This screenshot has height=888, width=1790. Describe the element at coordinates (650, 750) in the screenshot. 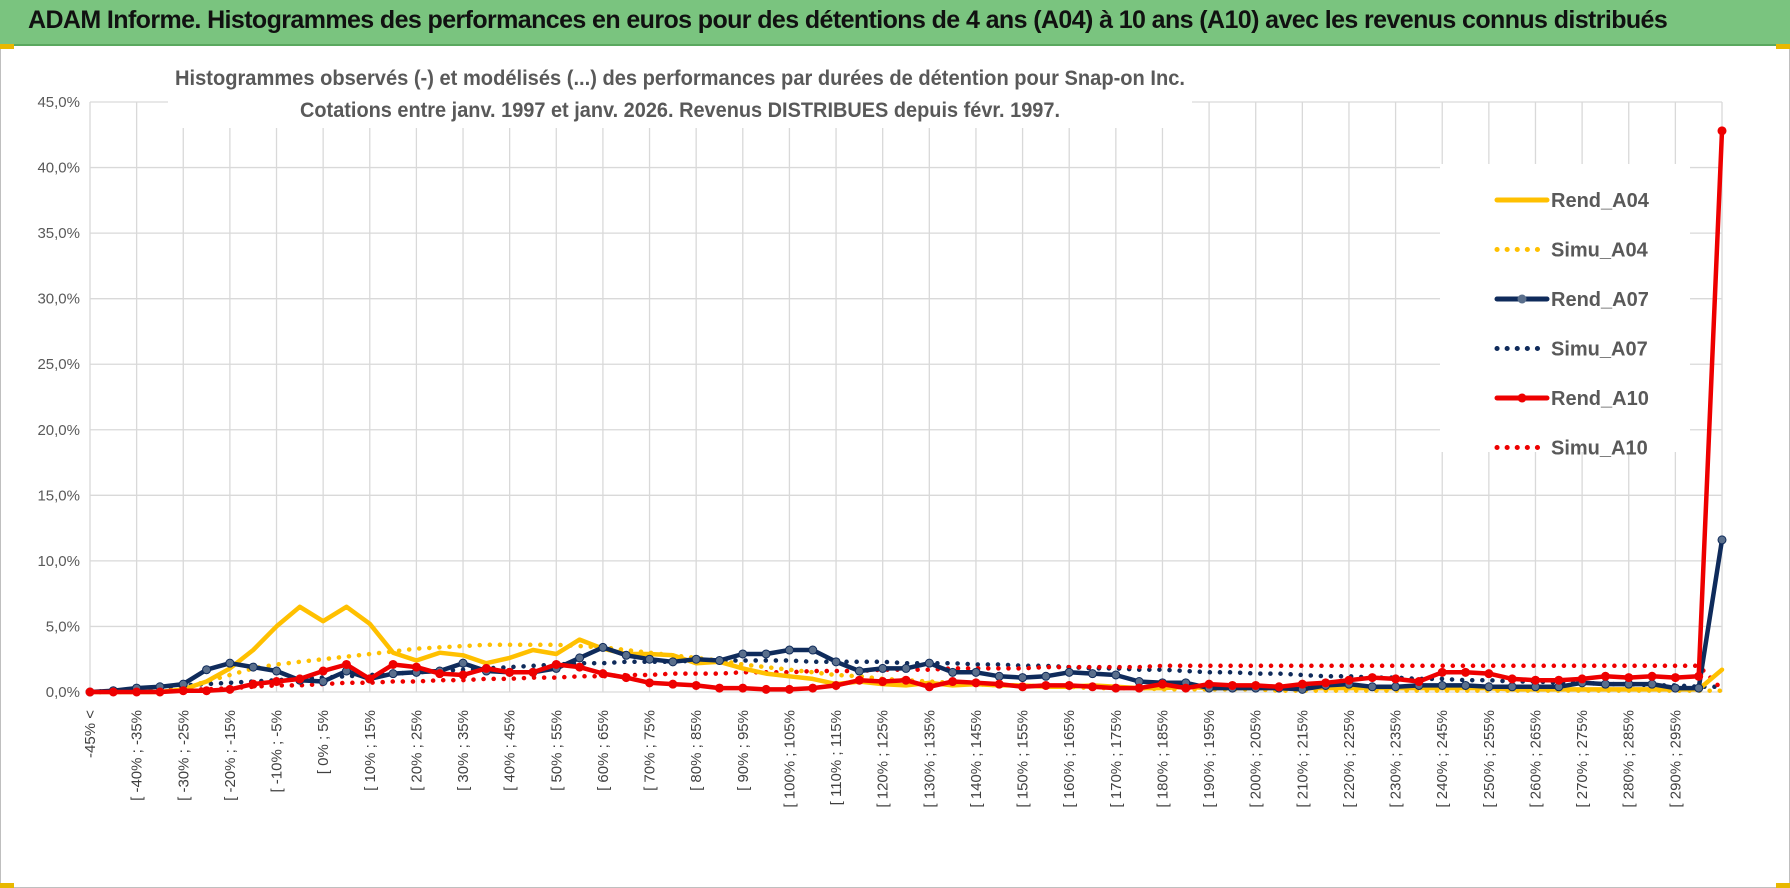

I see `x-tick-label: [ 70% ; 75%` at that location.